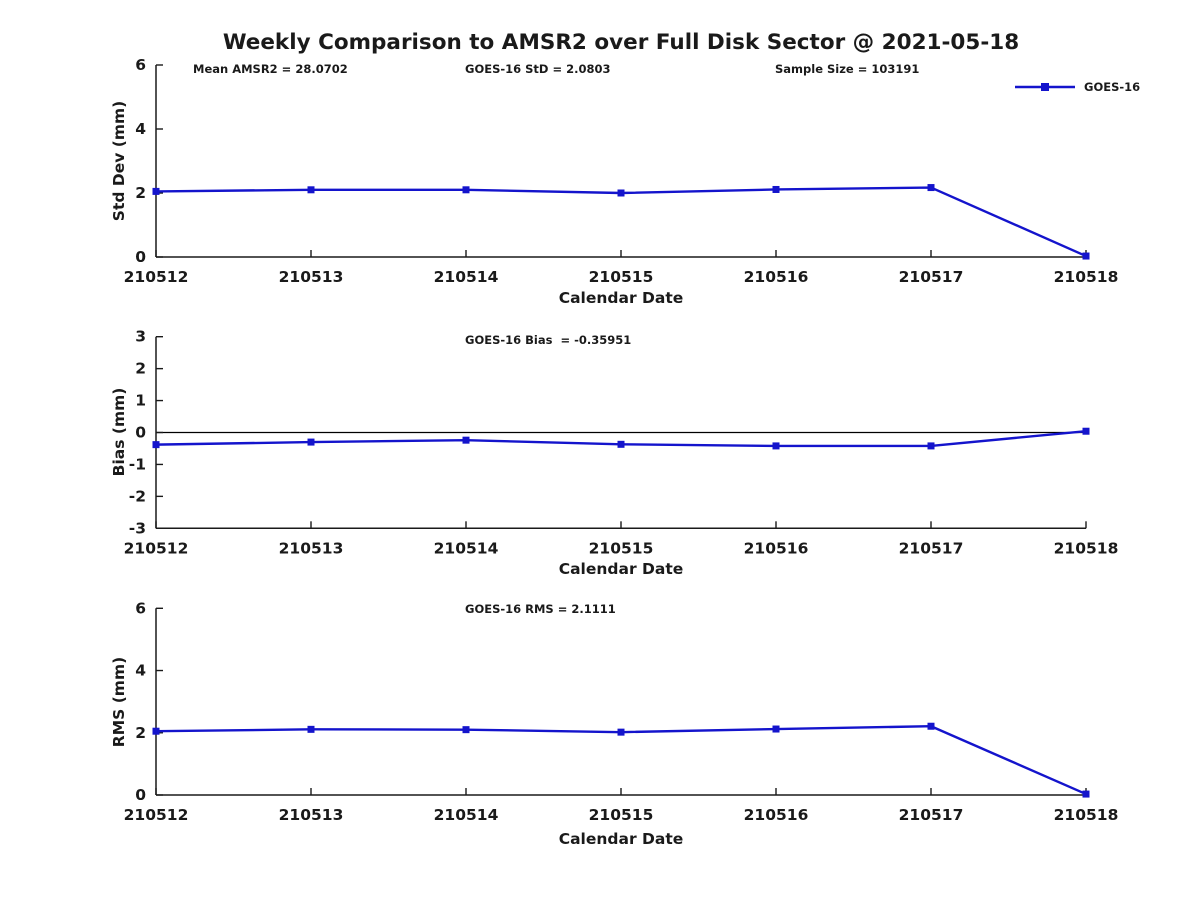 The width and height of the screenshot is (1200, 900). Describe the element at coordinates (1112, 87) in the screenshot. I see `legend-label: GOES-16` at that location.